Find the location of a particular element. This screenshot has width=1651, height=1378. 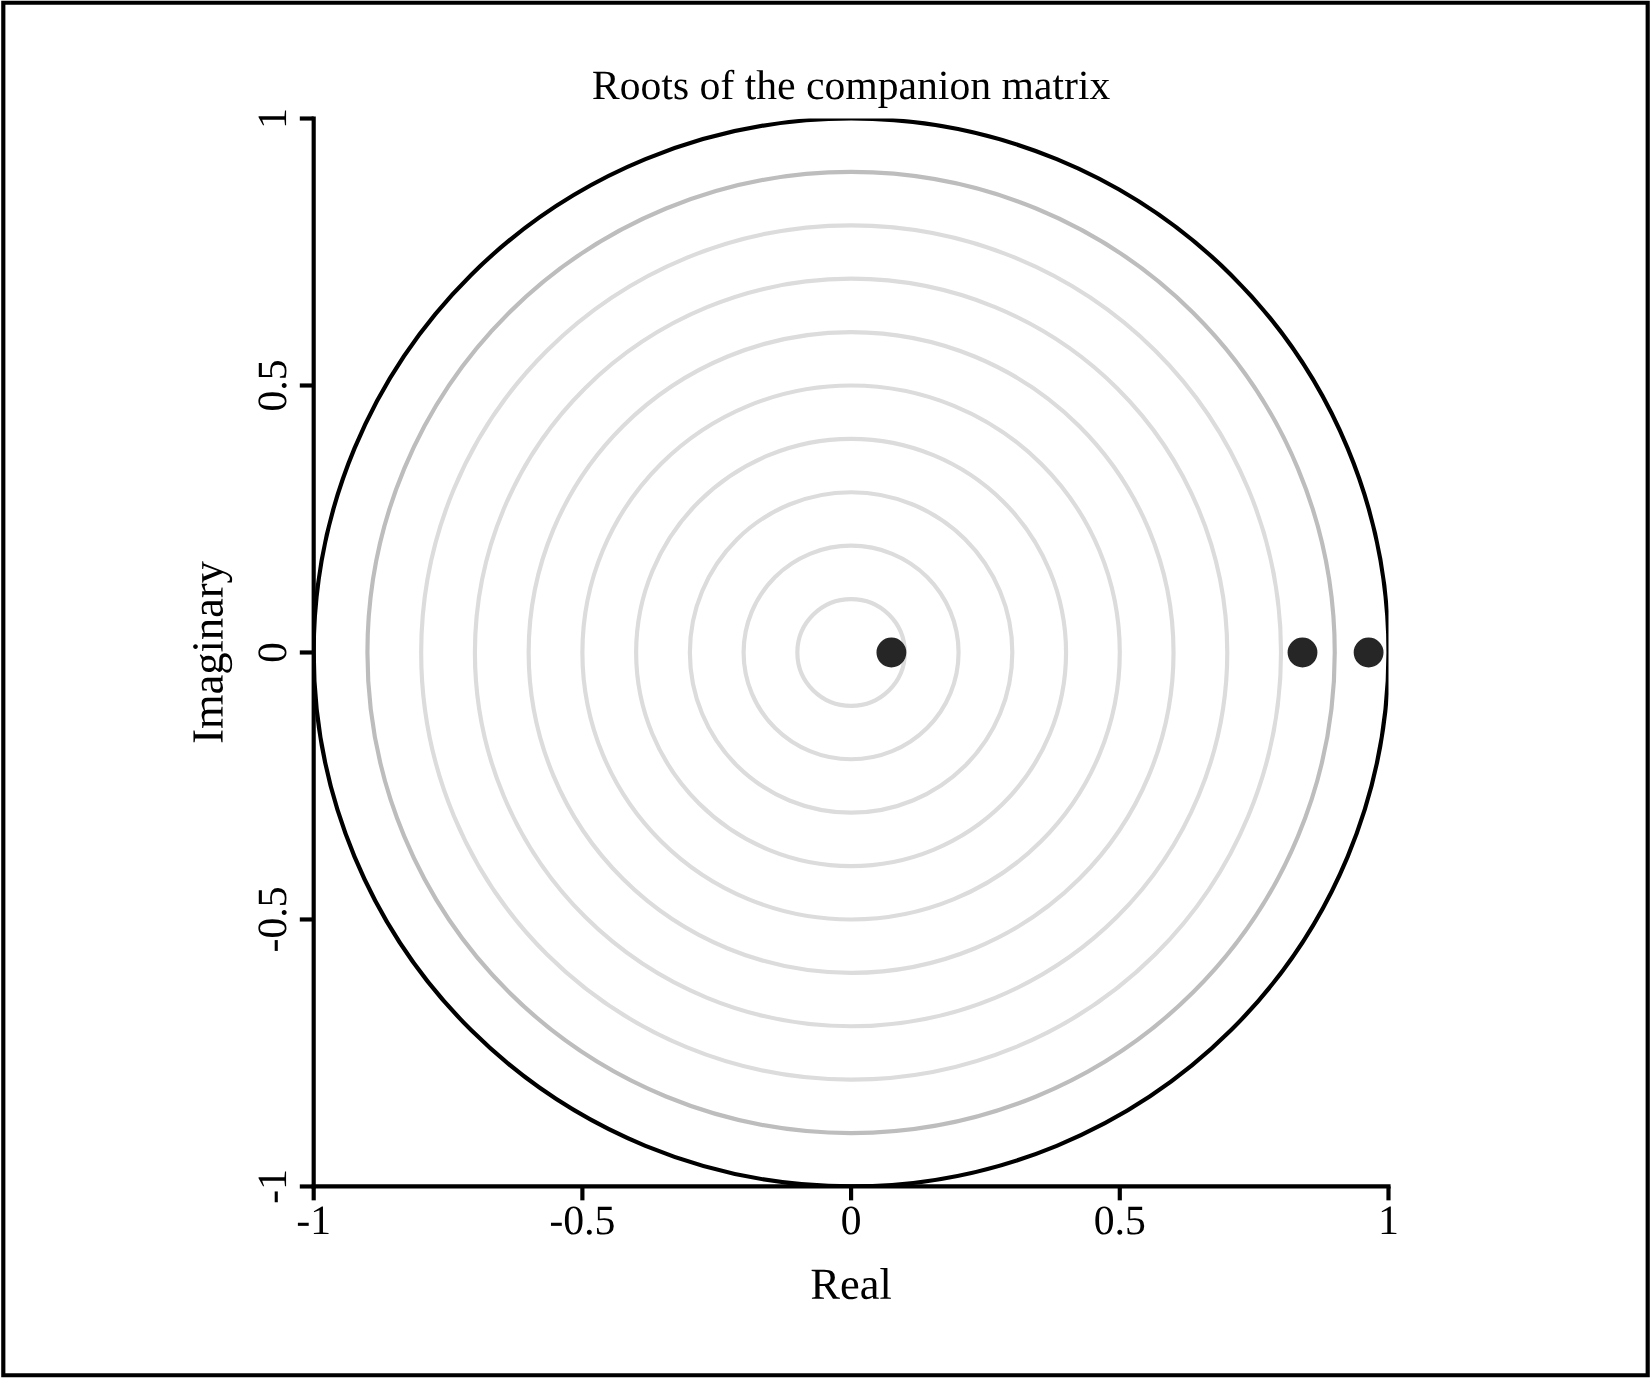

x-axis-title: Real is located at coordinates (851, 1283).